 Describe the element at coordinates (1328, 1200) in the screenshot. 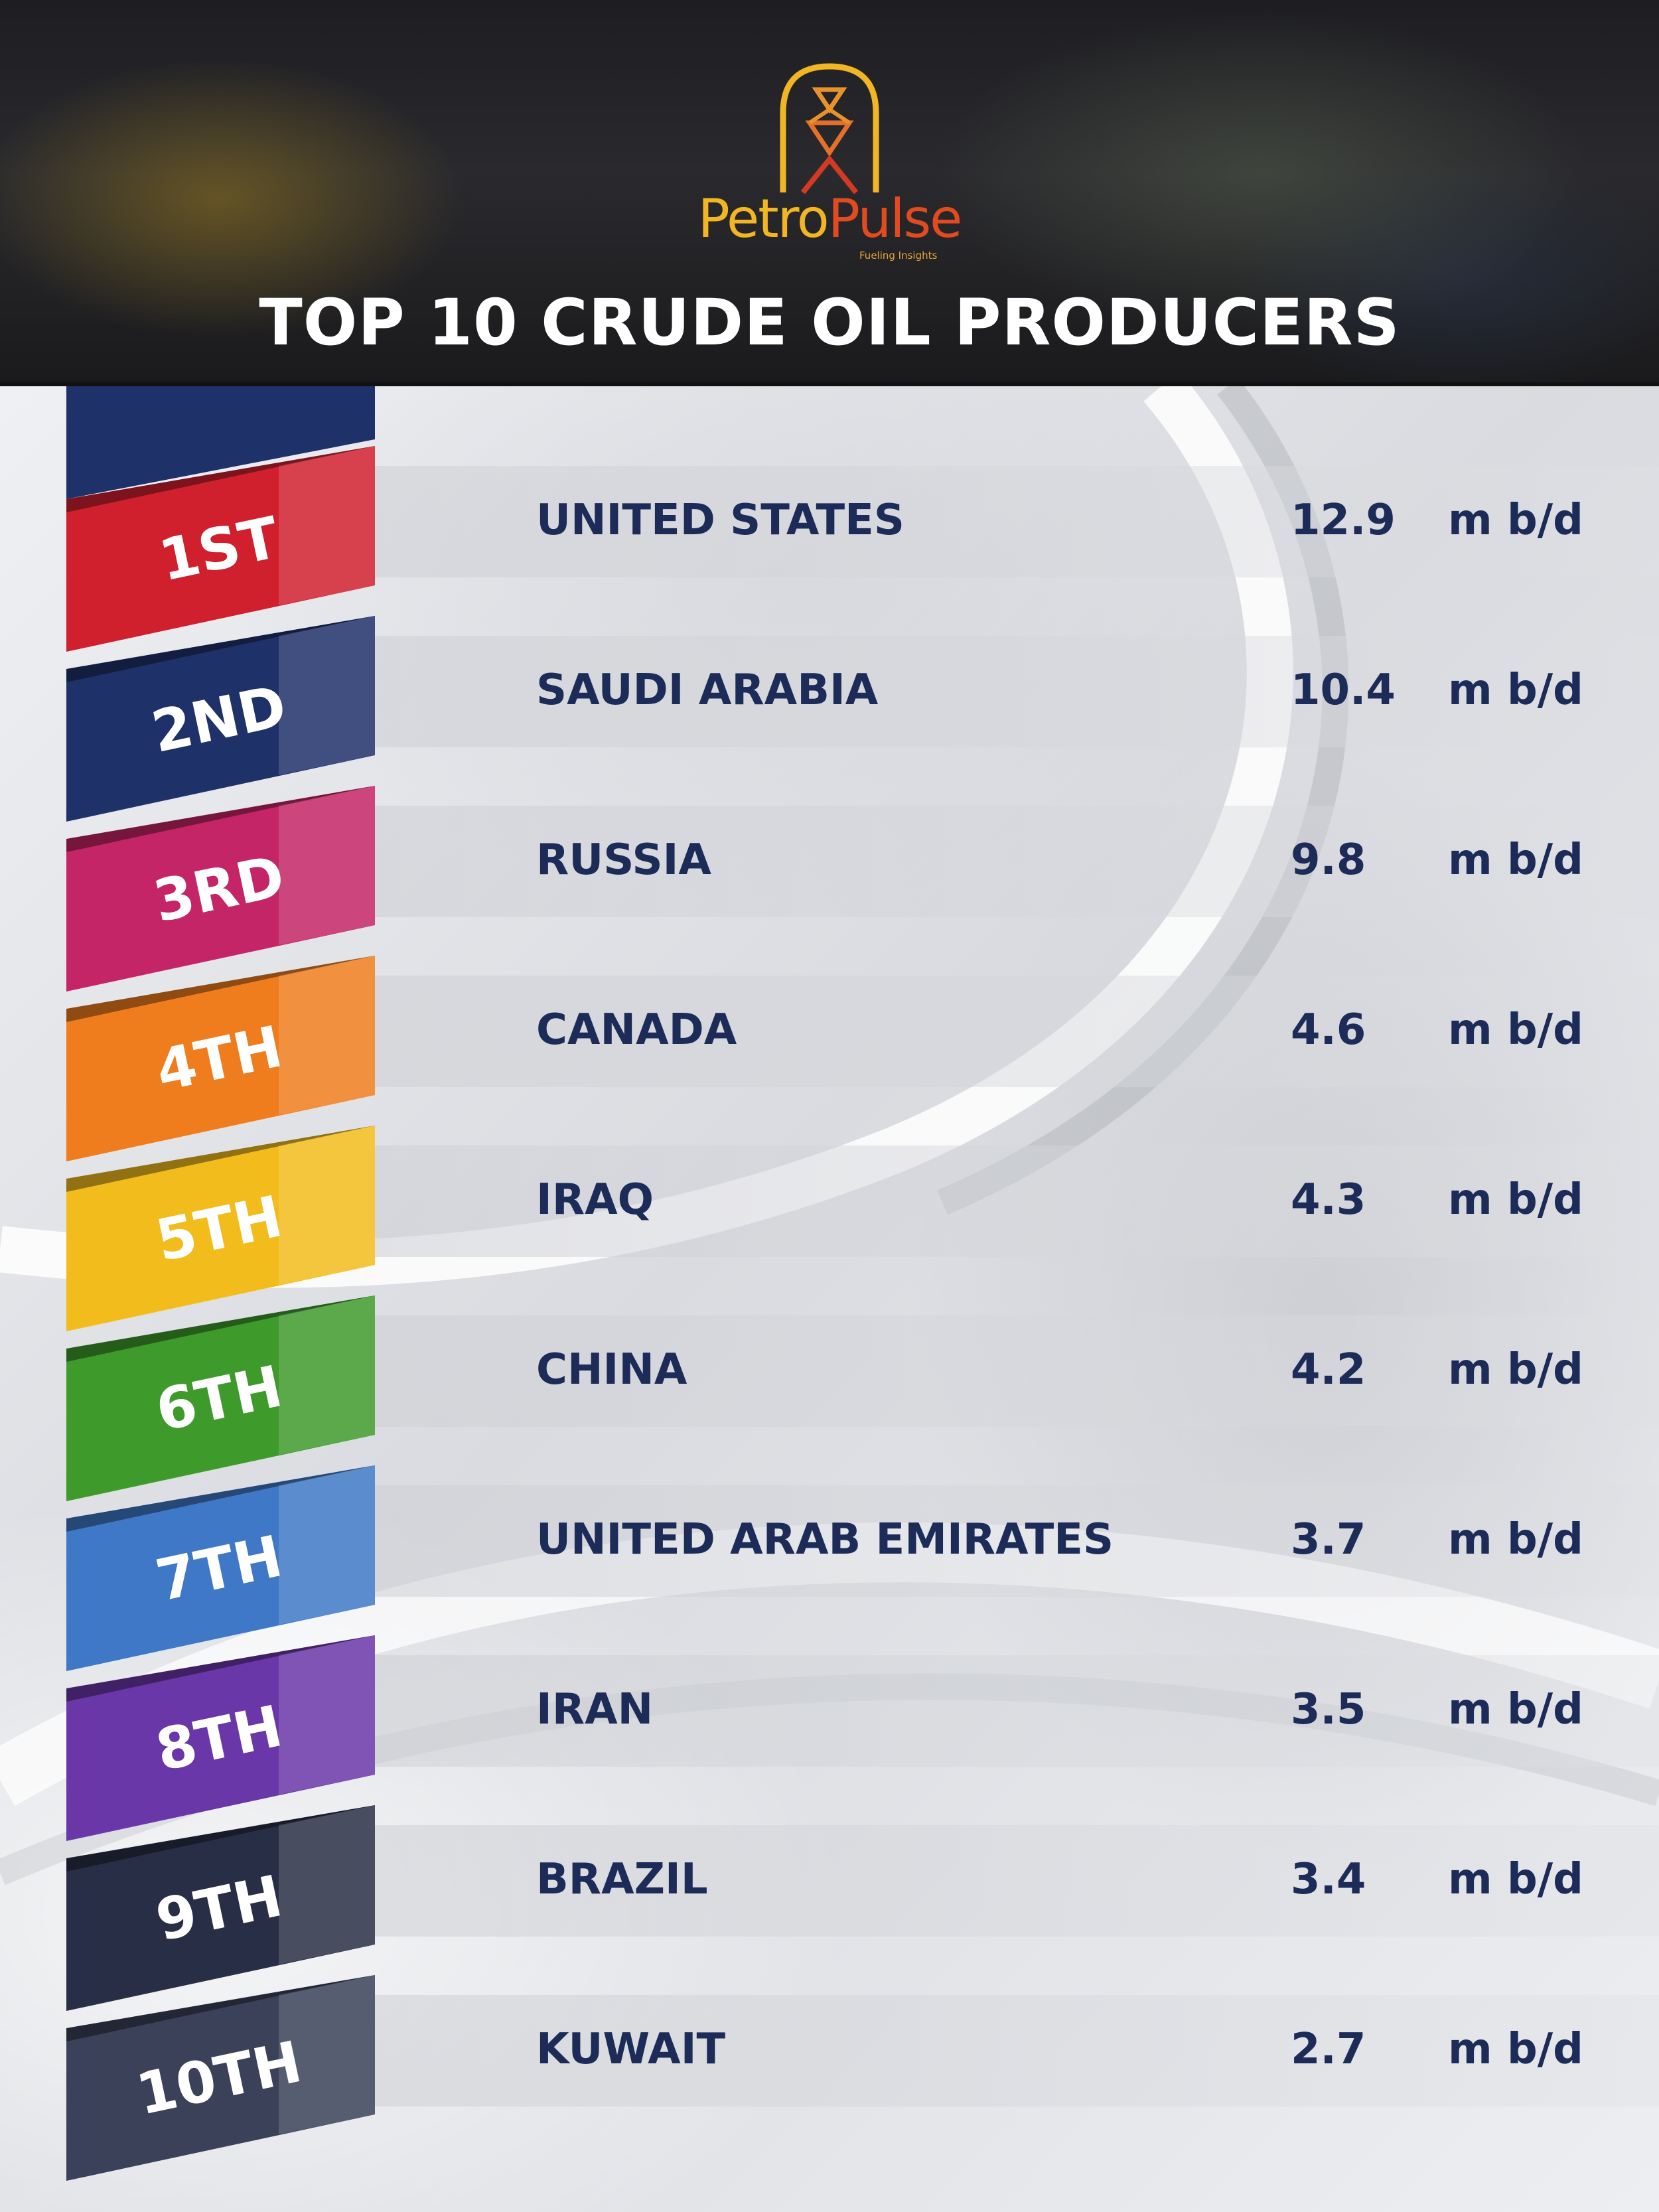

I see `production-value: 4.3` at that location.